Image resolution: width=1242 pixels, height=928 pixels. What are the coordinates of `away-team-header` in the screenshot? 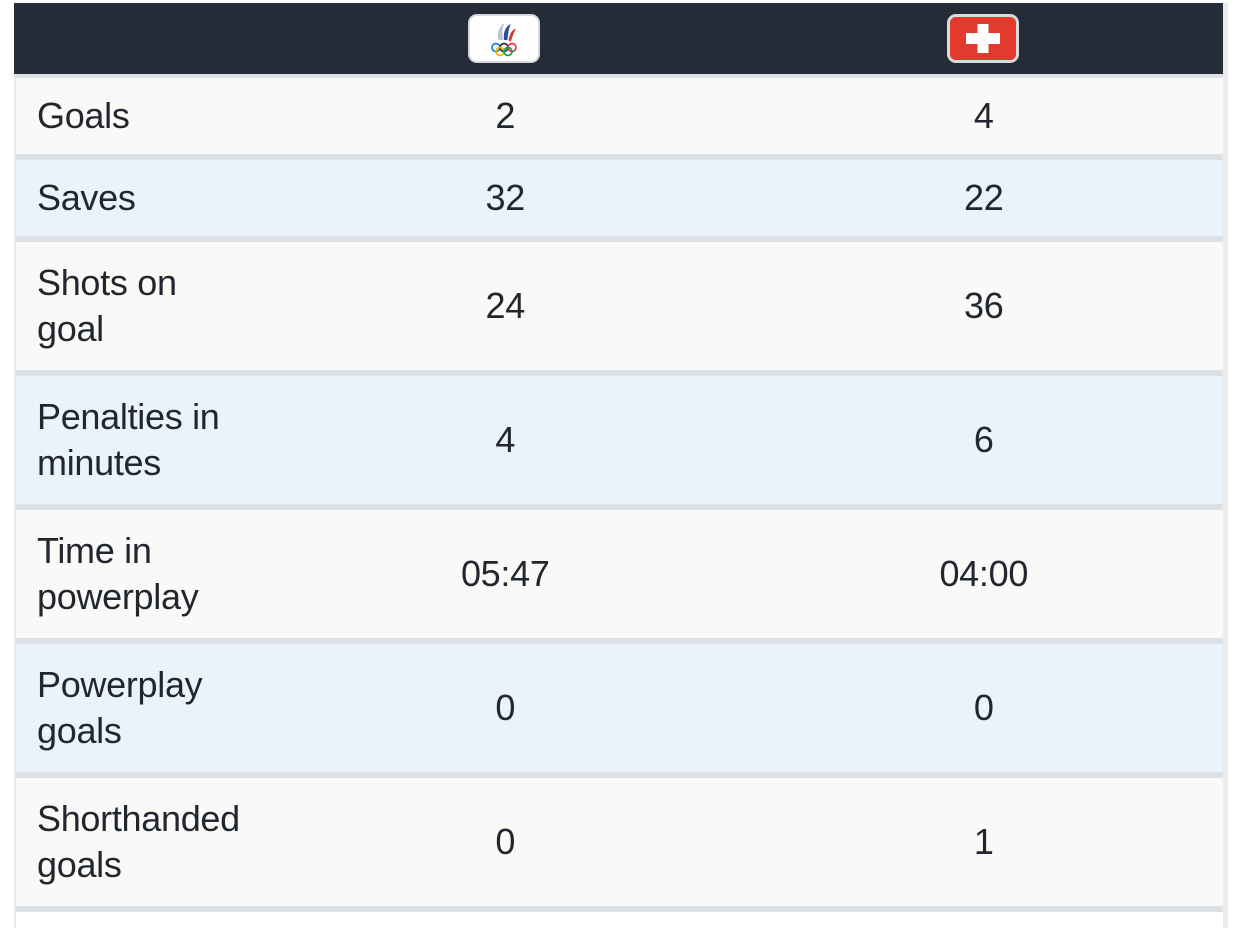 It's located at (984, 38).